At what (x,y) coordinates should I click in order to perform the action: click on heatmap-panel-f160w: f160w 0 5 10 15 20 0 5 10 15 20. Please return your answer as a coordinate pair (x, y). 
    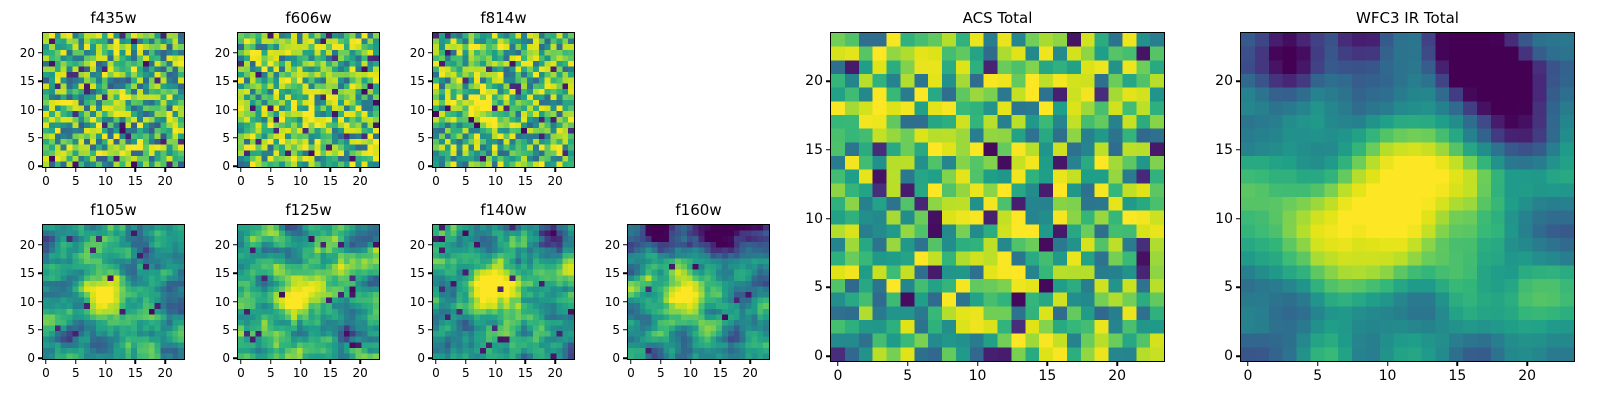
    Looking at the image, I should click on (687, 291).